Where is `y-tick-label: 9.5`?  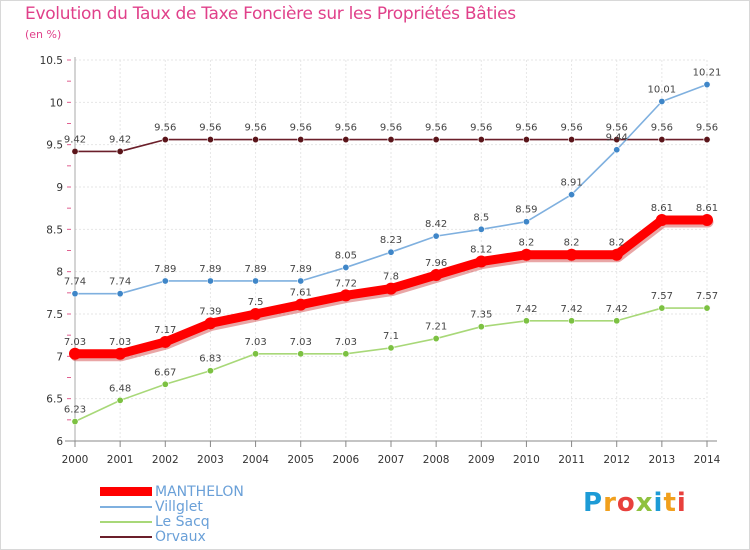 y-tick-label: 9.5 is located at coordinates (54, 146).